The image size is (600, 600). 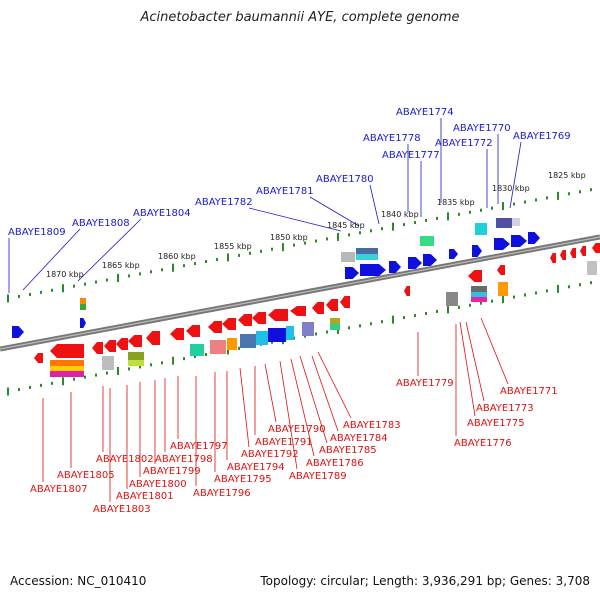 I want to click on gene-feature-yellow, so click(x=67, y=368).